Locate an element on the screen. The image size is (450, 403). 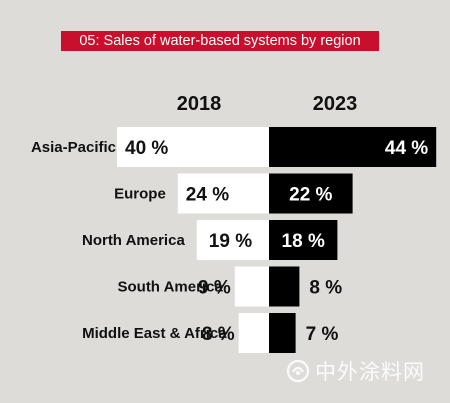
value-label-2018-4: 8 % is located at coordinates (218, 334).